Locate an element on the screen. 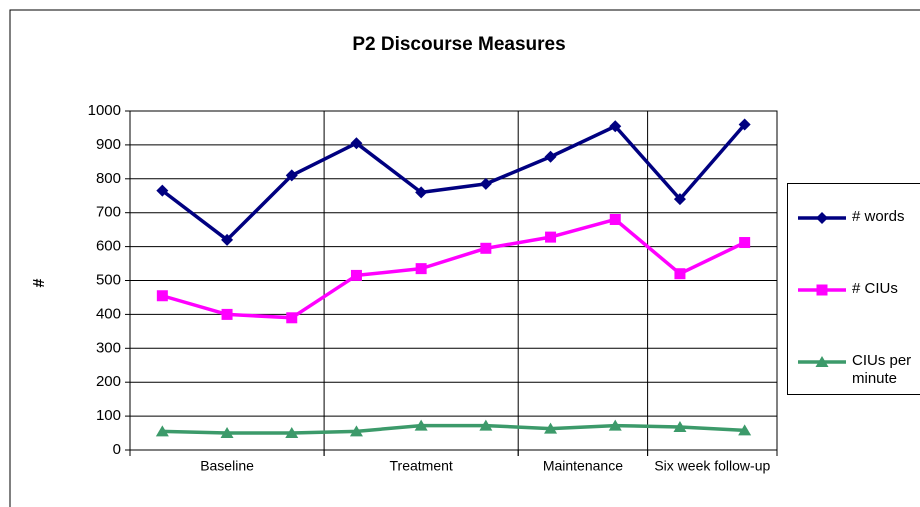 This screenshot has width=920, height=507. legend-label: # words is located at coordinates (878, 216).